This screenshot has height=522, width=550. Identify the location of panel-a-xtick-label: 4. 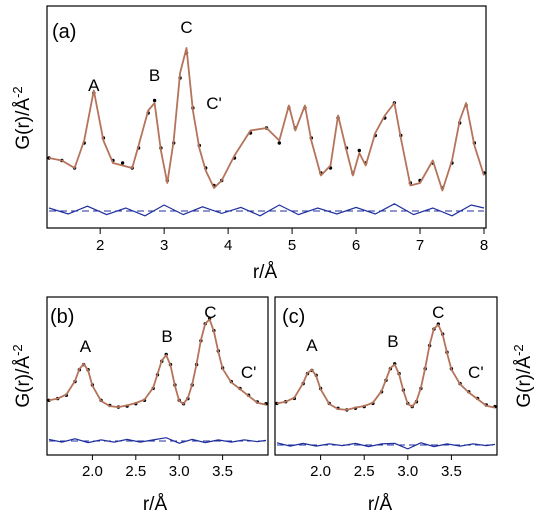
(228, 245).